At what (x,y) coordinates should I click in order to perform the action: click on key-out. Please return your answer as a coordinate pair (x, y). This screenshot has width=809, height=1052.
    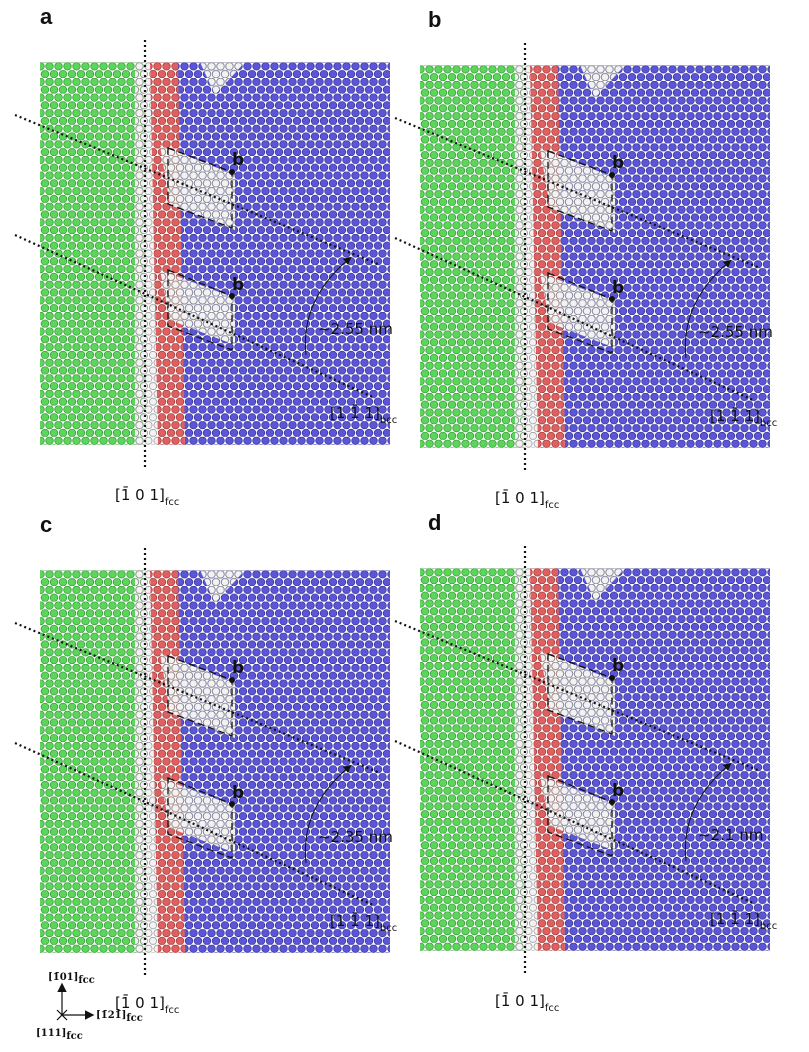
    Looking at the image, I should click on (62, 1015).